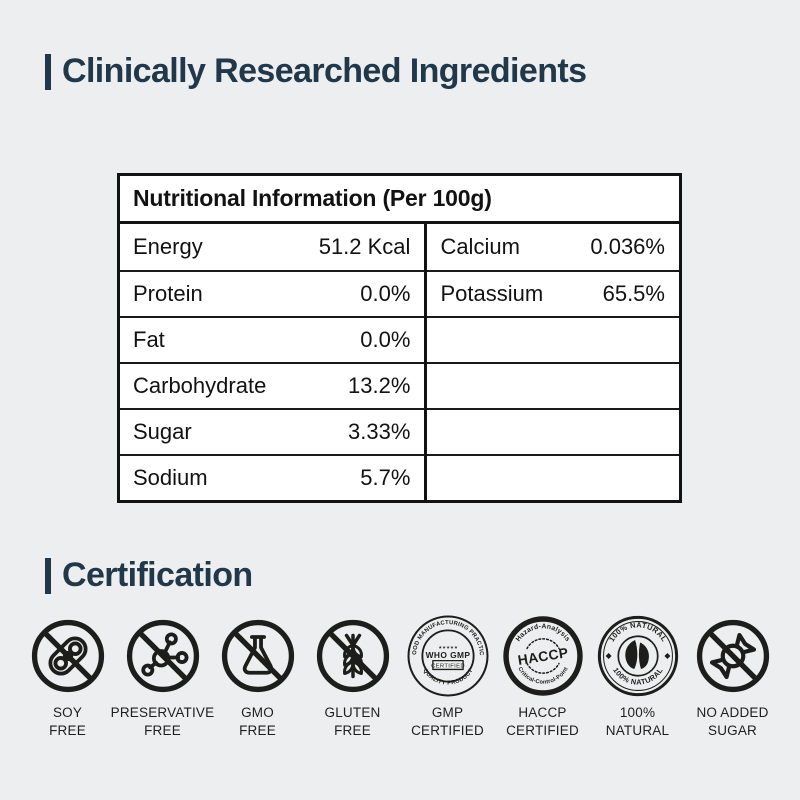  Describe the element at coordinates (542, 712) in the screenshot. I see `cert-label-line1: HACCP` at that location.